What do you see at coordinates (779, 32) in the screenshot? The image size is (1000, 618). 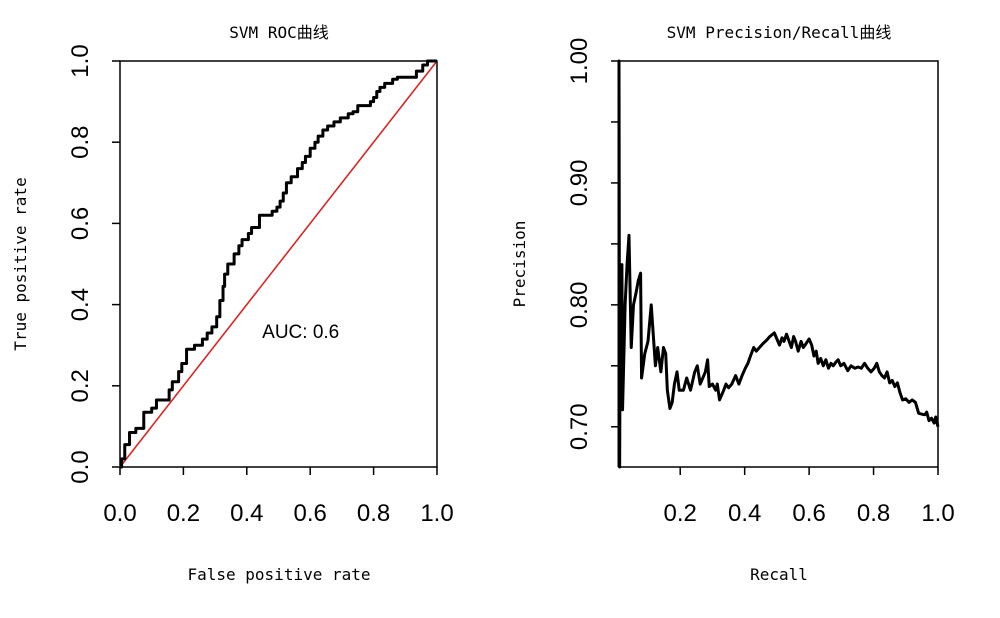 I see `pr-chart-title: SVM Precision/Recall曲线` at bounding box center [779, 32].